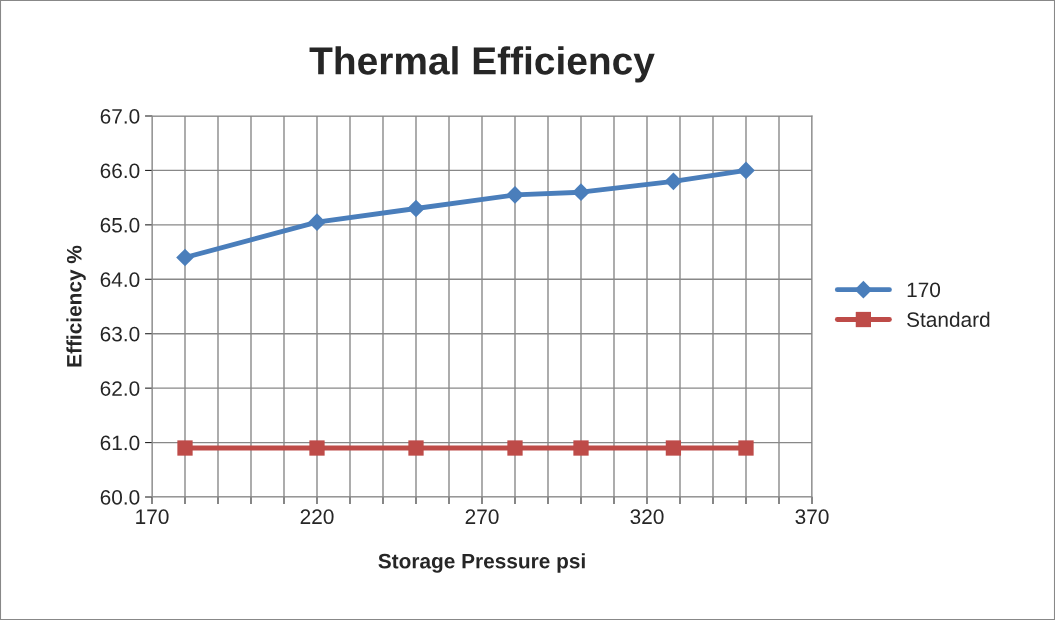 This screenshot has width=1055, height=620. I want to click on x-tick-label: 320, so click(647, 517).